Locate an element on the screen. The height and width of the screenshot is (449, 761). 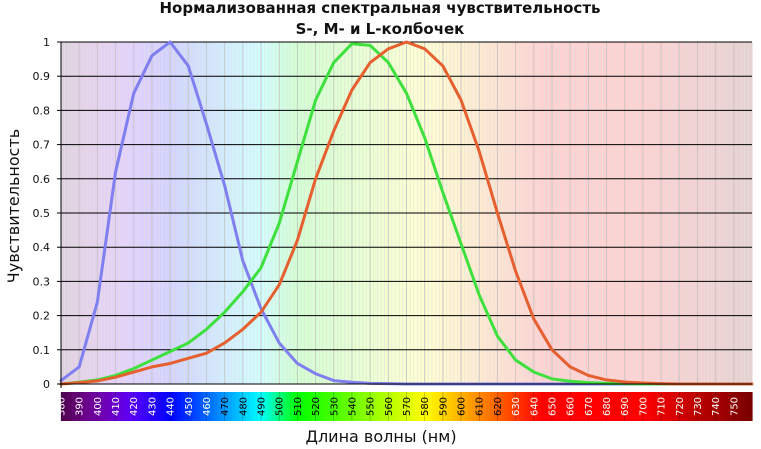
x-tick-label: 560 is located at coordinates (389, 406).